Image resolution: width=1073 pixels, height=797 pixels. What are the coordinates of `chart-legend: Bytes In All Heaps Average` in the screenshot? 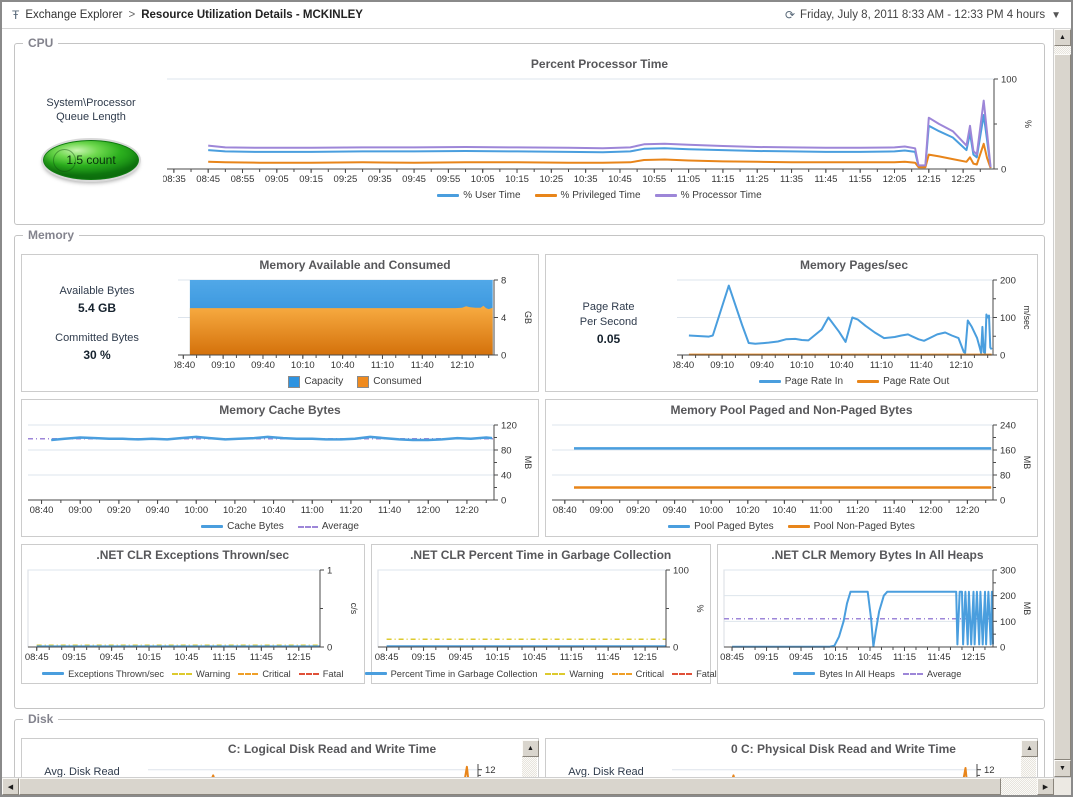 It's located at (877, 673).